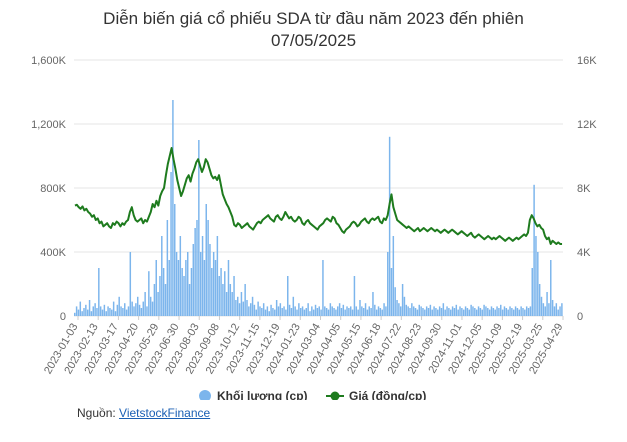  Describe the element at coordinates (53, 189) in the screenshot. I see `y-left-tick-label: 800K` at that location.